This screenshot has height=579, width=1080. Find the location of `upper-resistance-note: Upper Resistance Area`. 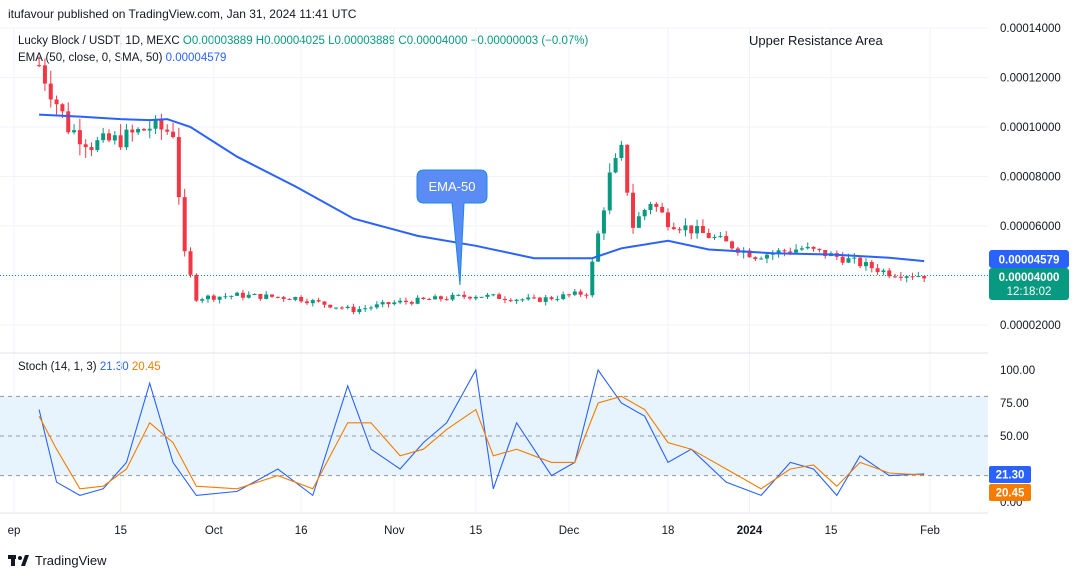

upper-resistance-note: Upper Resistance Area is located at coordinates (816, 40).